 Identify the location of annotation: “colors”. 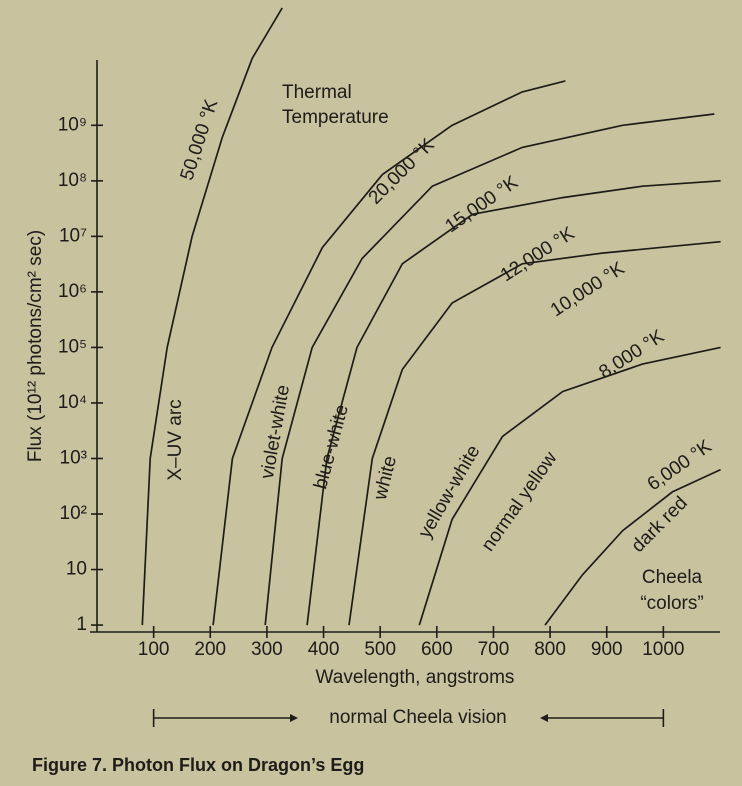
(671, 603).